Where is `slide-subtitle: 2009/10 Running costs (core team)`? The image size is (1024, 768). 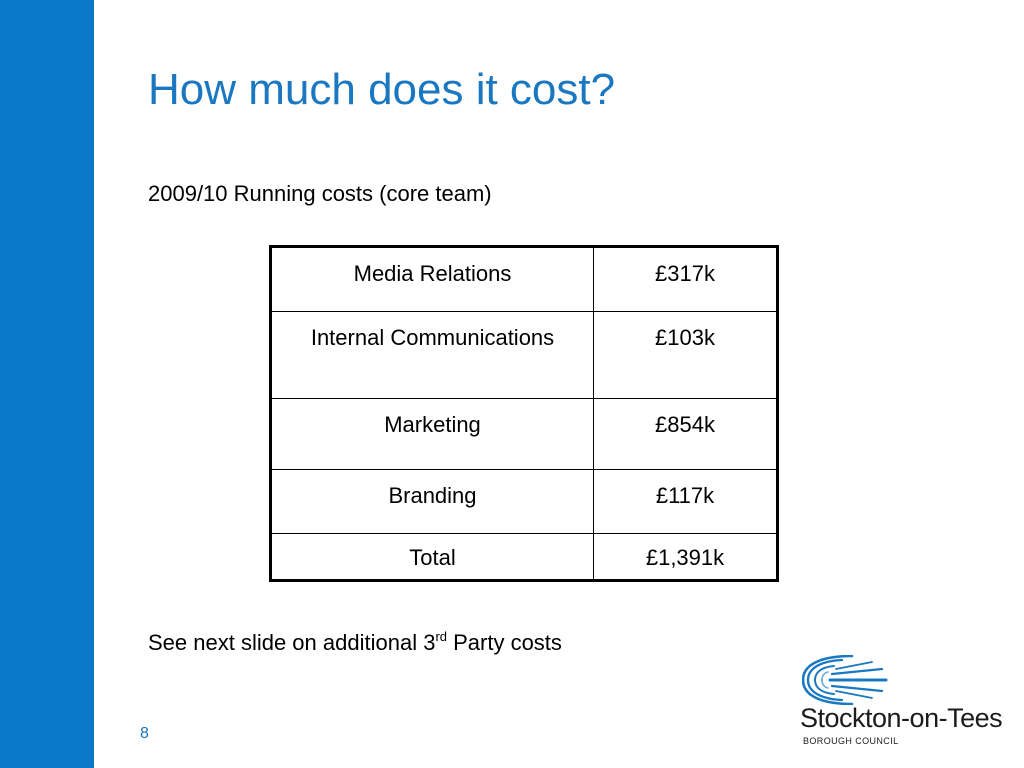 slide-subtitle: 2009/10 Running costs (core team) is located at coordinates (320, 193).